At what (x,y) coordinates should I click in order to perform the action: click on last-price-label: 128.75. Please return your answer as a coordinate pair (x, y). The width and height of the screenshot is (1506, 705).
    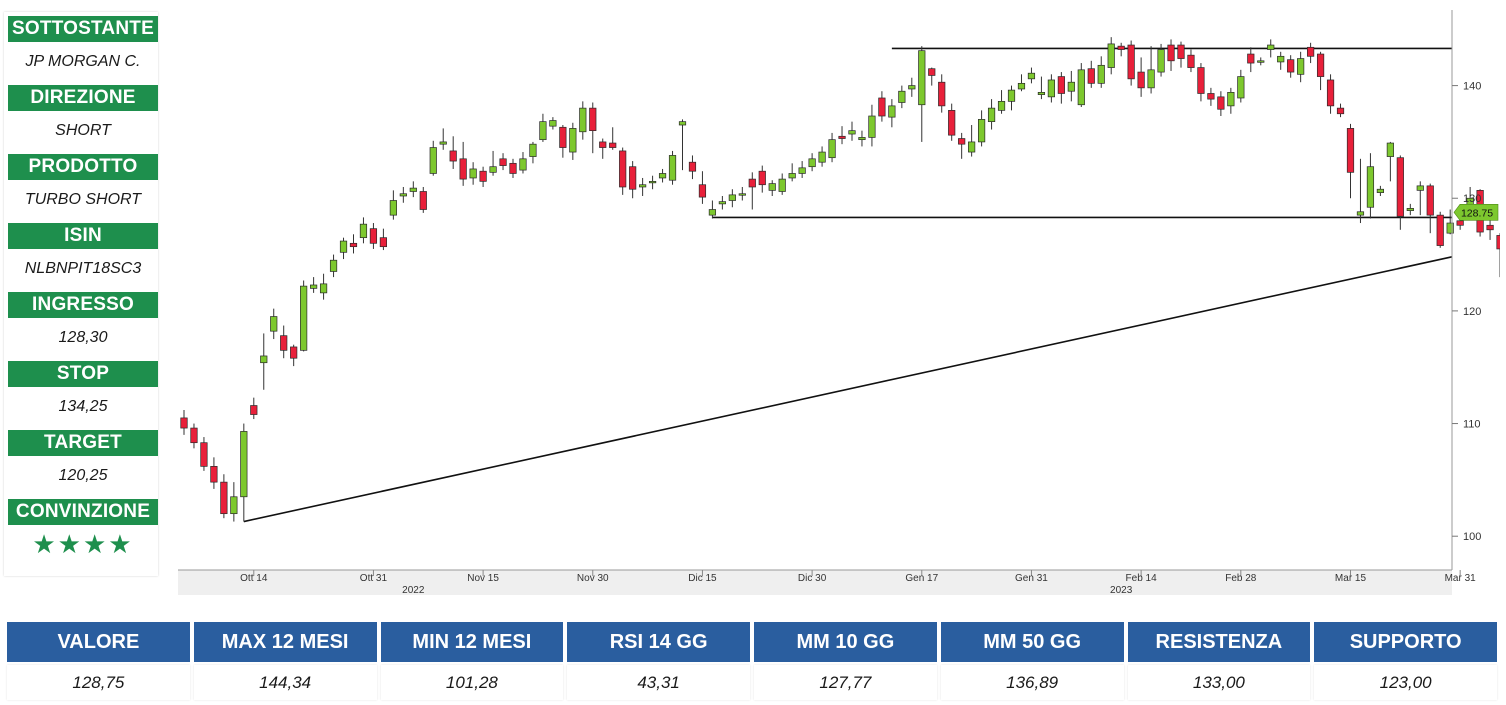
    Looking at the image, I should click on (1477, 213).